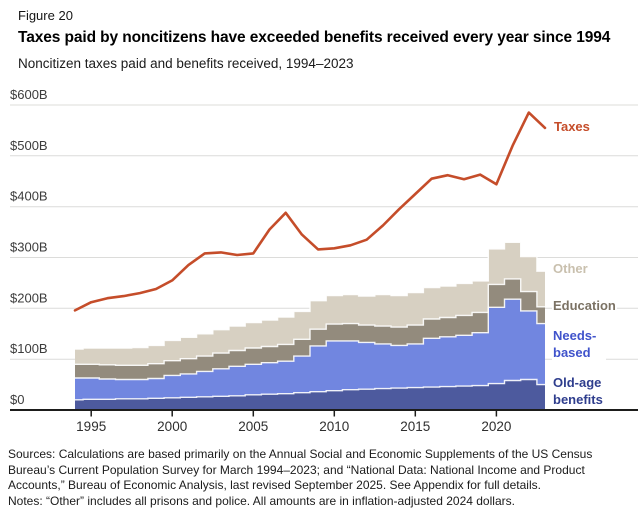  I want to click on y-tick-label: $200B, so click(29, 297).